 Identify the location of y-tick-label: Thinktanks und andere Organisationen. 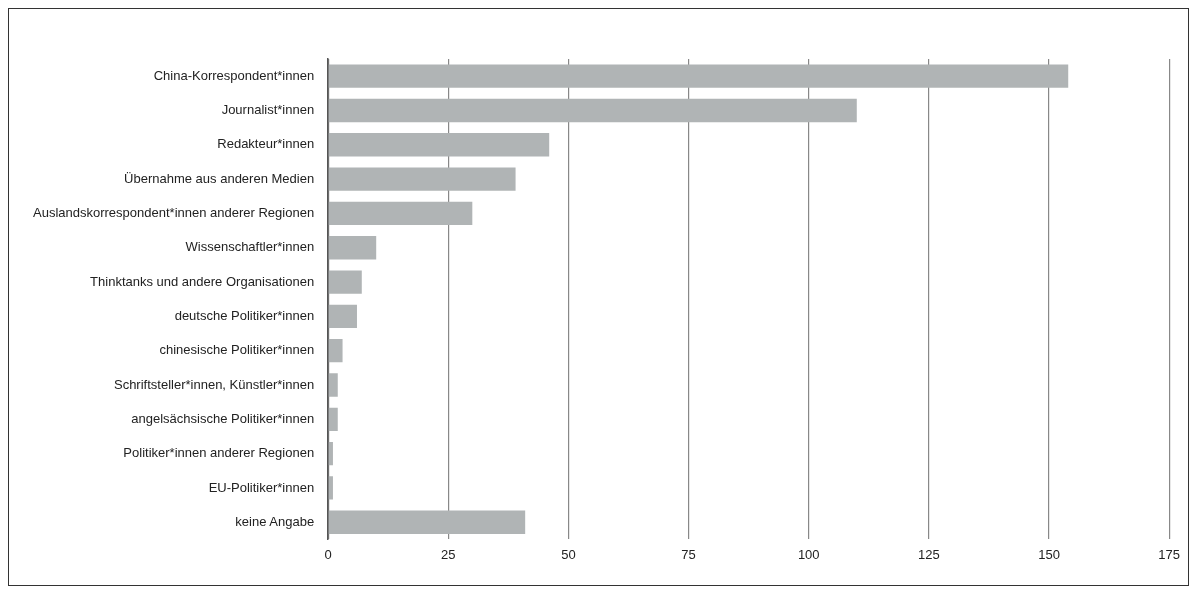
(202, 281).